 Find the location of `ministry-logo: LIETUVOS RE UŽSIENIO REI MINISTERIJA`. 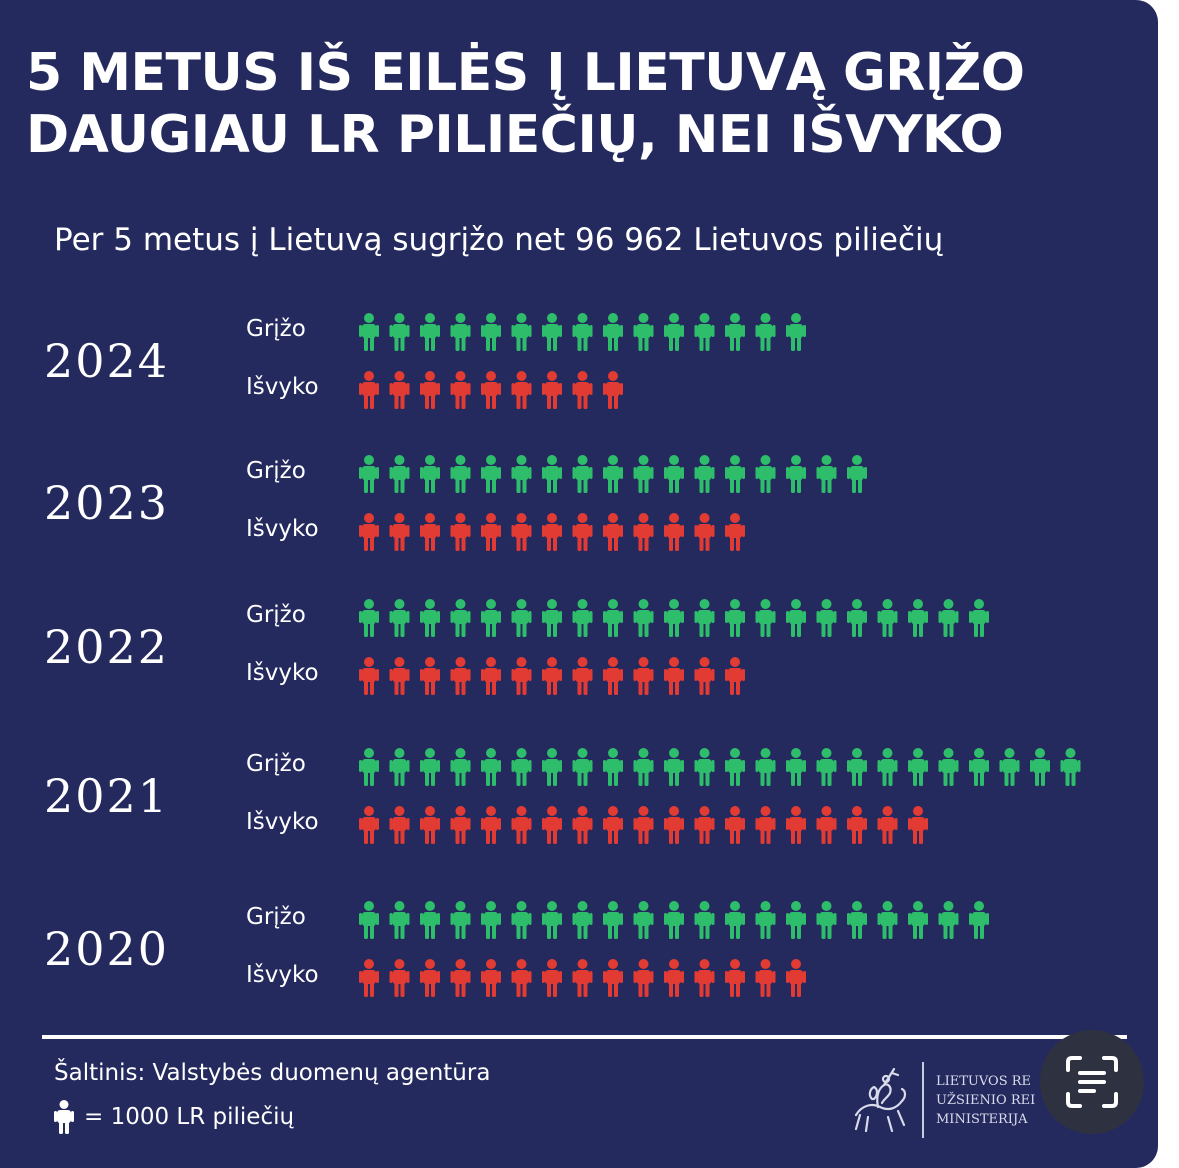

ministry-logo: LIETUVOS RE UŽSIENIO REI MINISTERIJA is located at coordinates (941, 1100).